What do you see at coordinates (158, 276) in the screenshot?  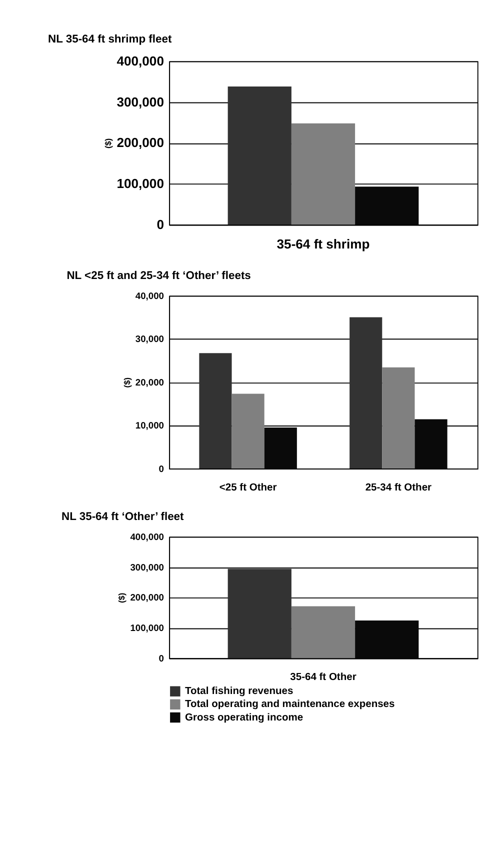 I see `chart-title: NL <25 ft and 25-34 ft ‘Other’ fleets` at bounding box center [158, 276].